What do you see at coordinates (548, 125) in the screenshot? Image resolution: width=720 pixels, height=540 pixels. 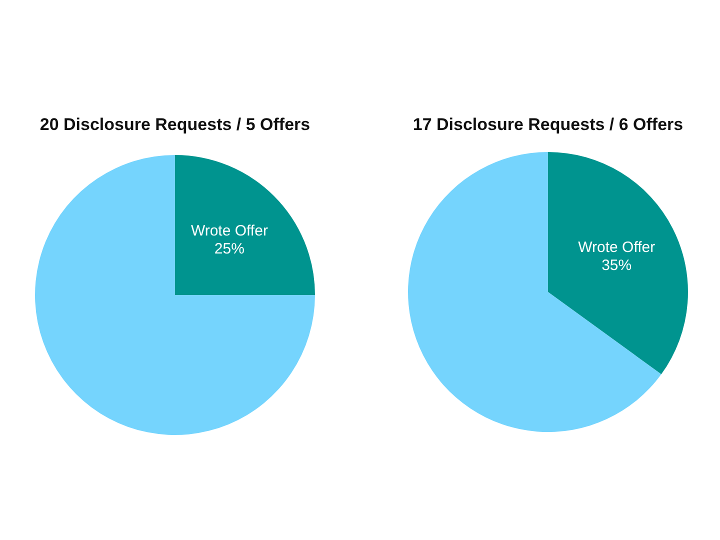 I see `chart-title: 17 Disclosure Requests / 6 Offers` at bounding box center [548, 125].